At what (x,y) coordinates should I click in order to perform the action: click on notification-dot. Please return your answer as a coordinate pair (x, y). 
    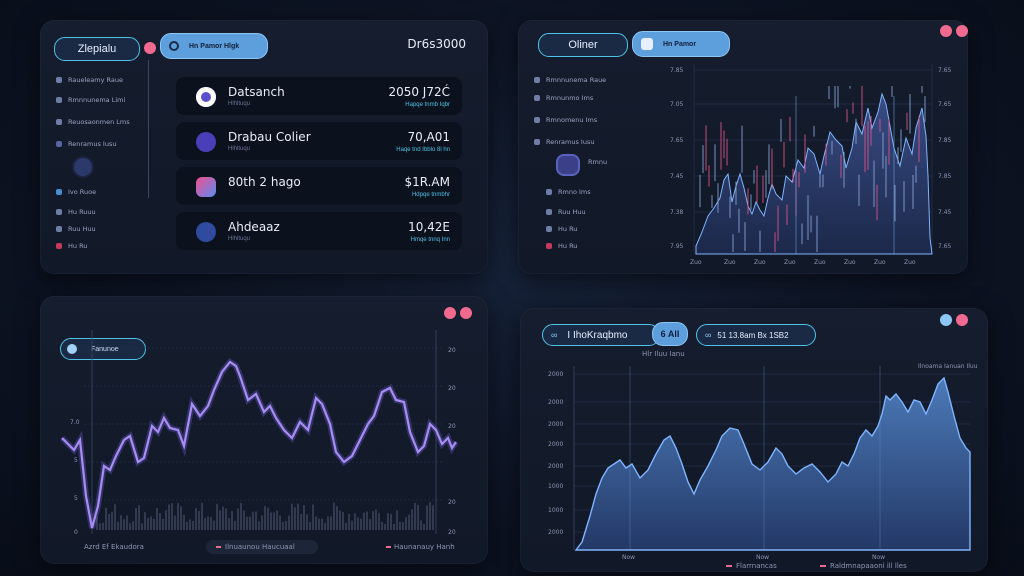
    Looking at the image, I should click on (150, 48).